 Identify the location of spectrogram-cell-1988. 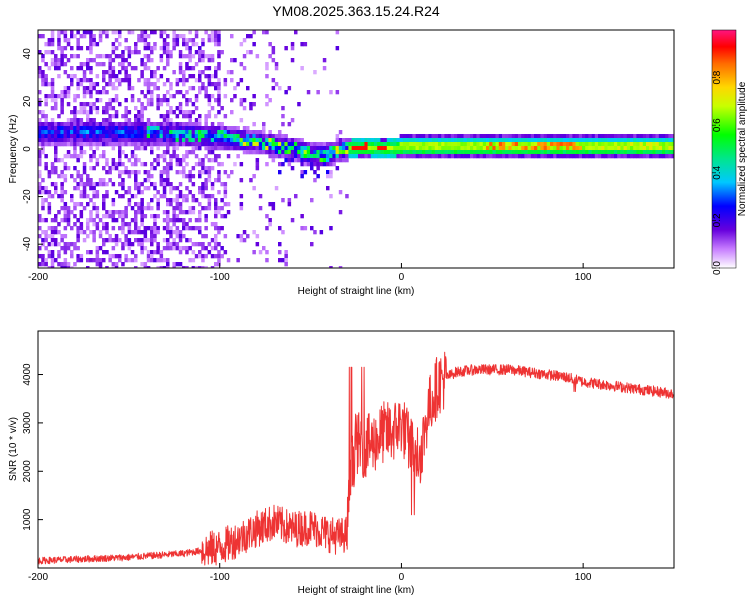
(280, 152).